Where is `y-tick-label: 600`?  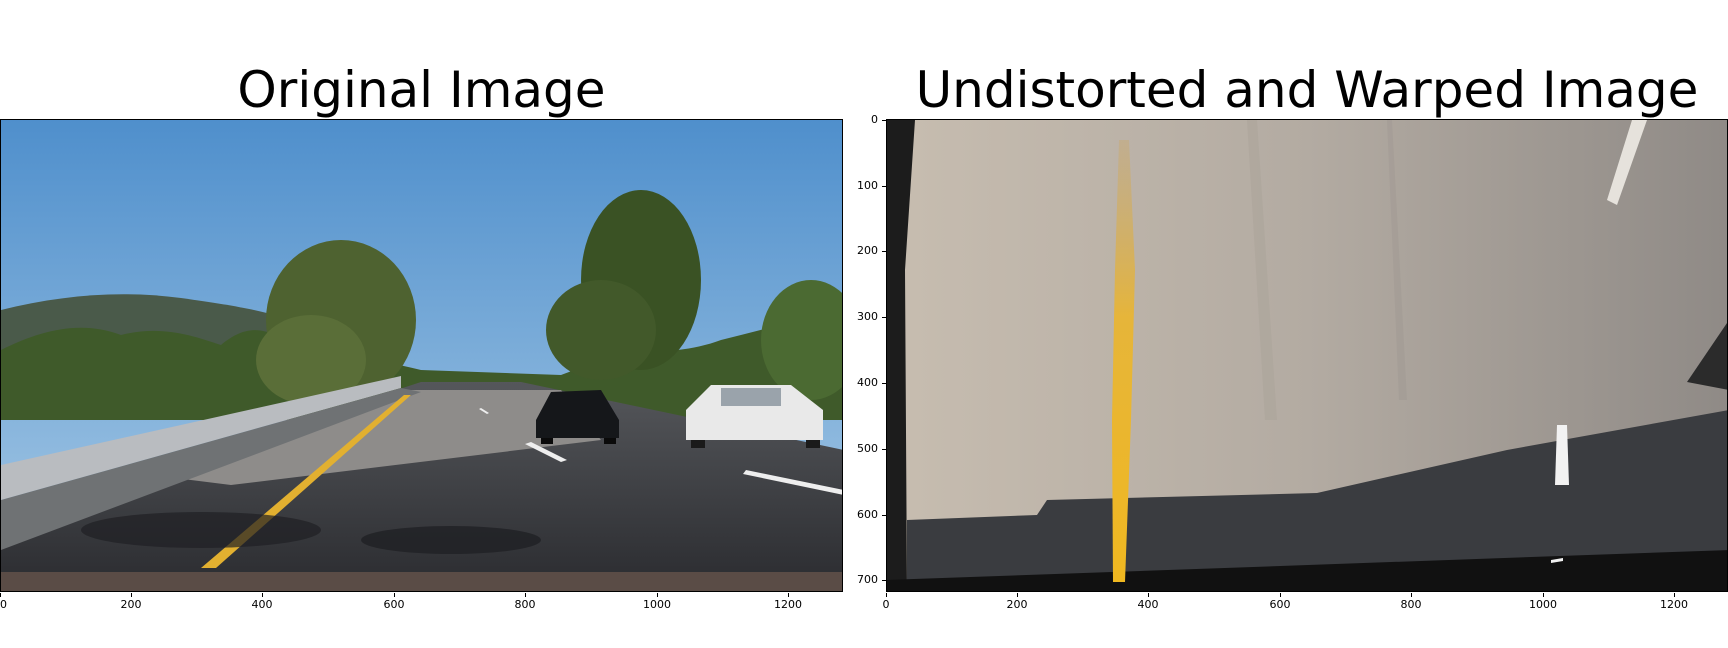
y-tick-label: 600 is located at coordinates (867, 514).